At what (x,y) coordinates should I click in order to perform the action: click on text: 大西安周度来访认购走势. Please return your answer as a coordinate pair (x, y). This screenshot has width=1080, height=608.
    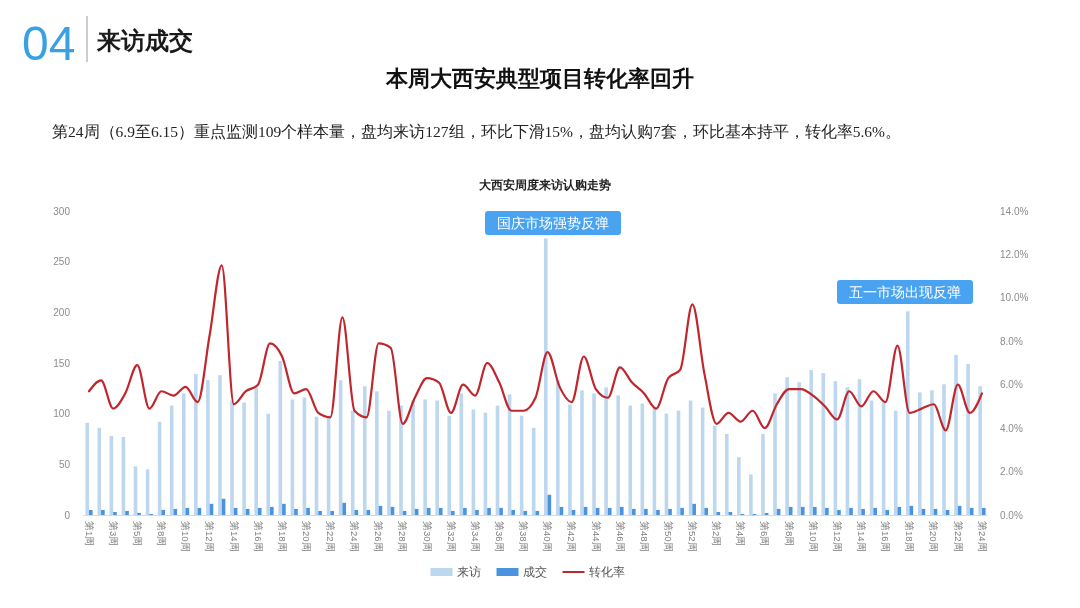
    Looking at the image, I should click on (545, 185).